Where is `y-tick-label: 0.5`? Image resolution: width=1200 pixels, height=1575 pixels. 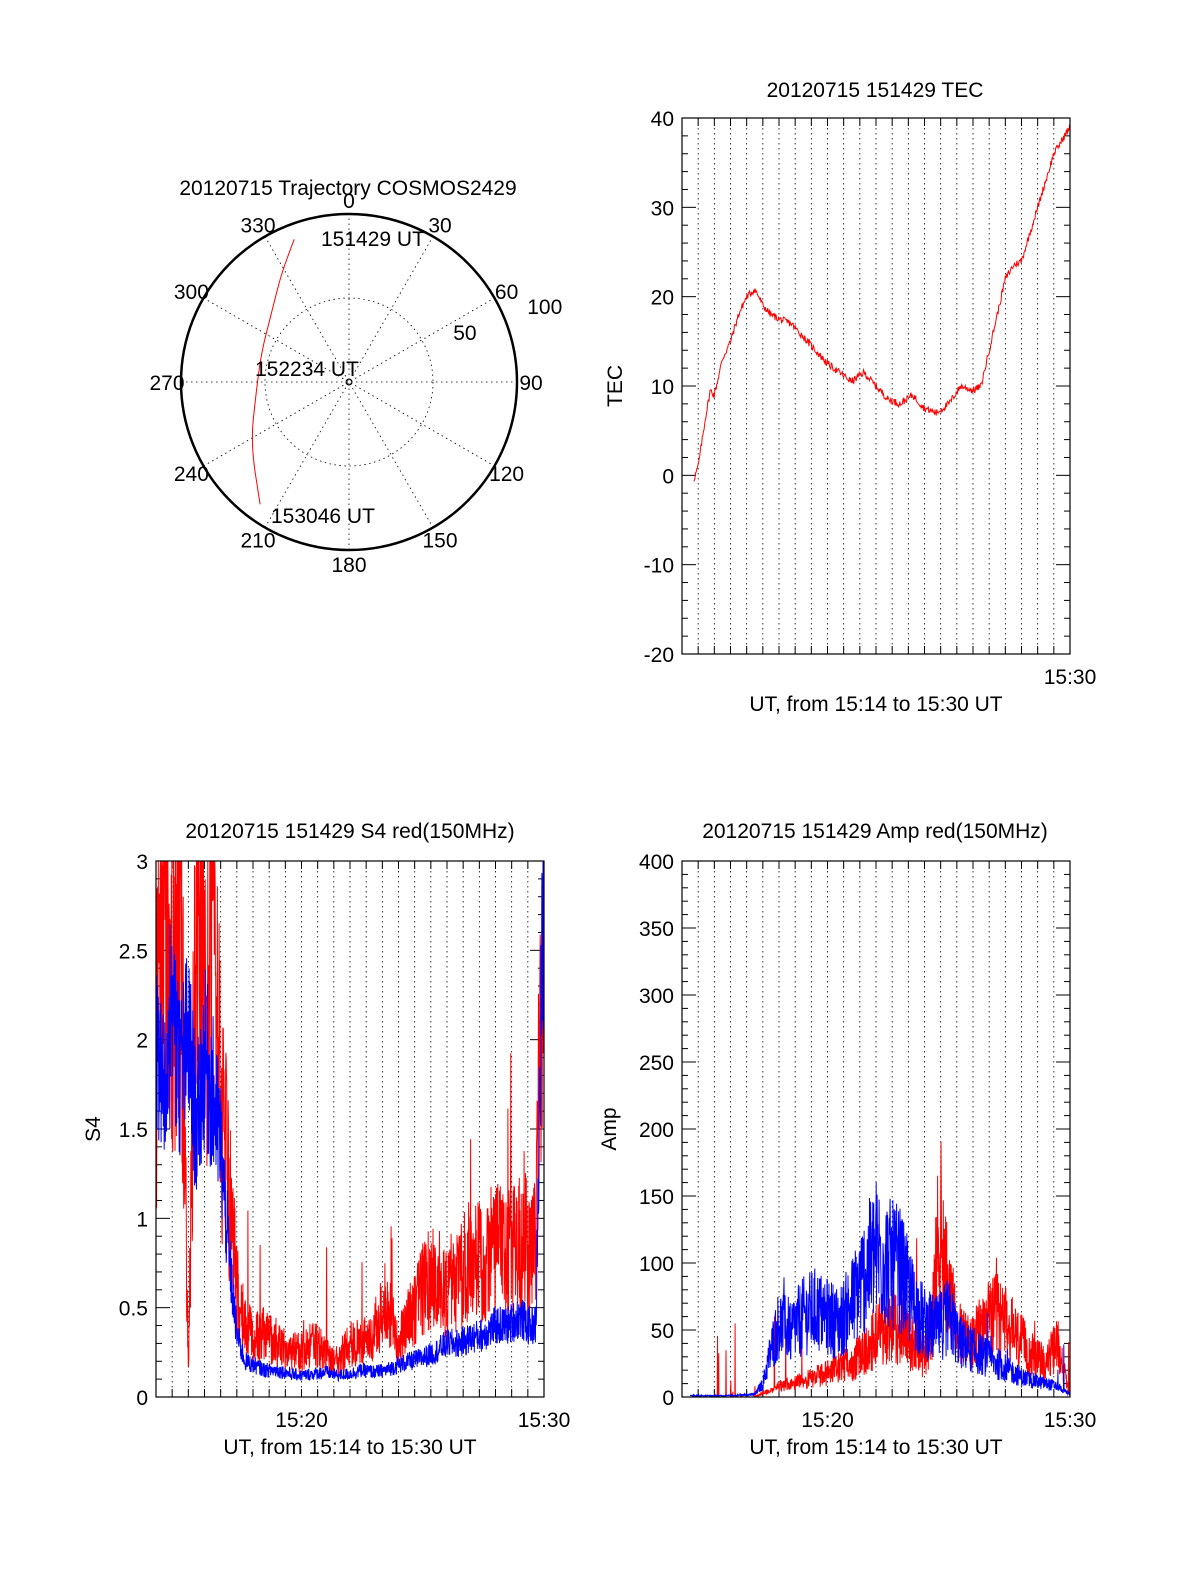 y-tick-label: 0.5 is located at coordinates (133, 1309).